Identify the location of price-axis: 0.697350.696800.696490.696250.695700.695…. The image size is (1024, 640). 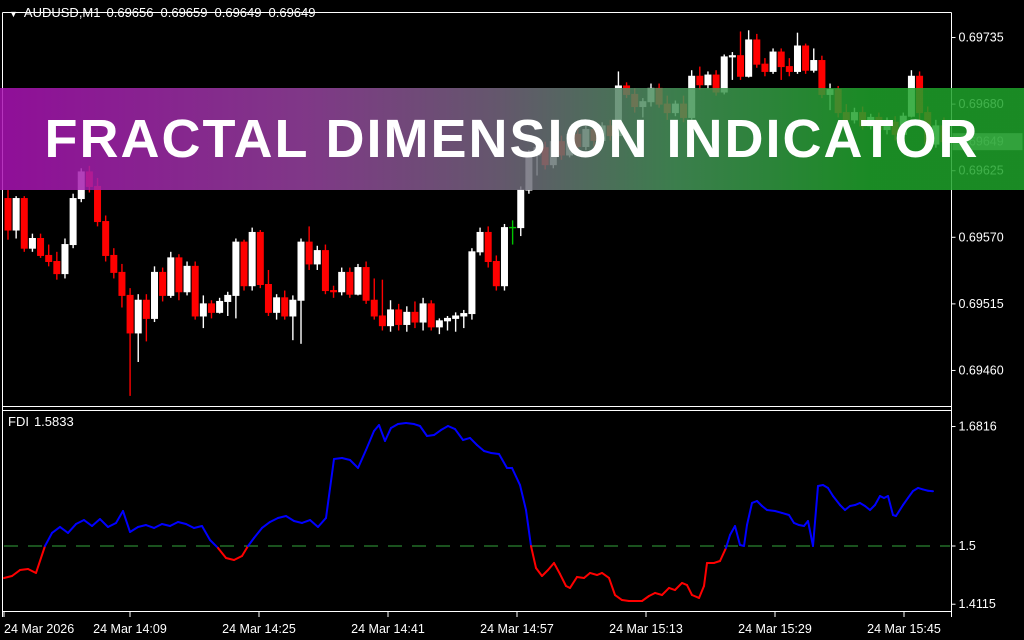
(987, 204).